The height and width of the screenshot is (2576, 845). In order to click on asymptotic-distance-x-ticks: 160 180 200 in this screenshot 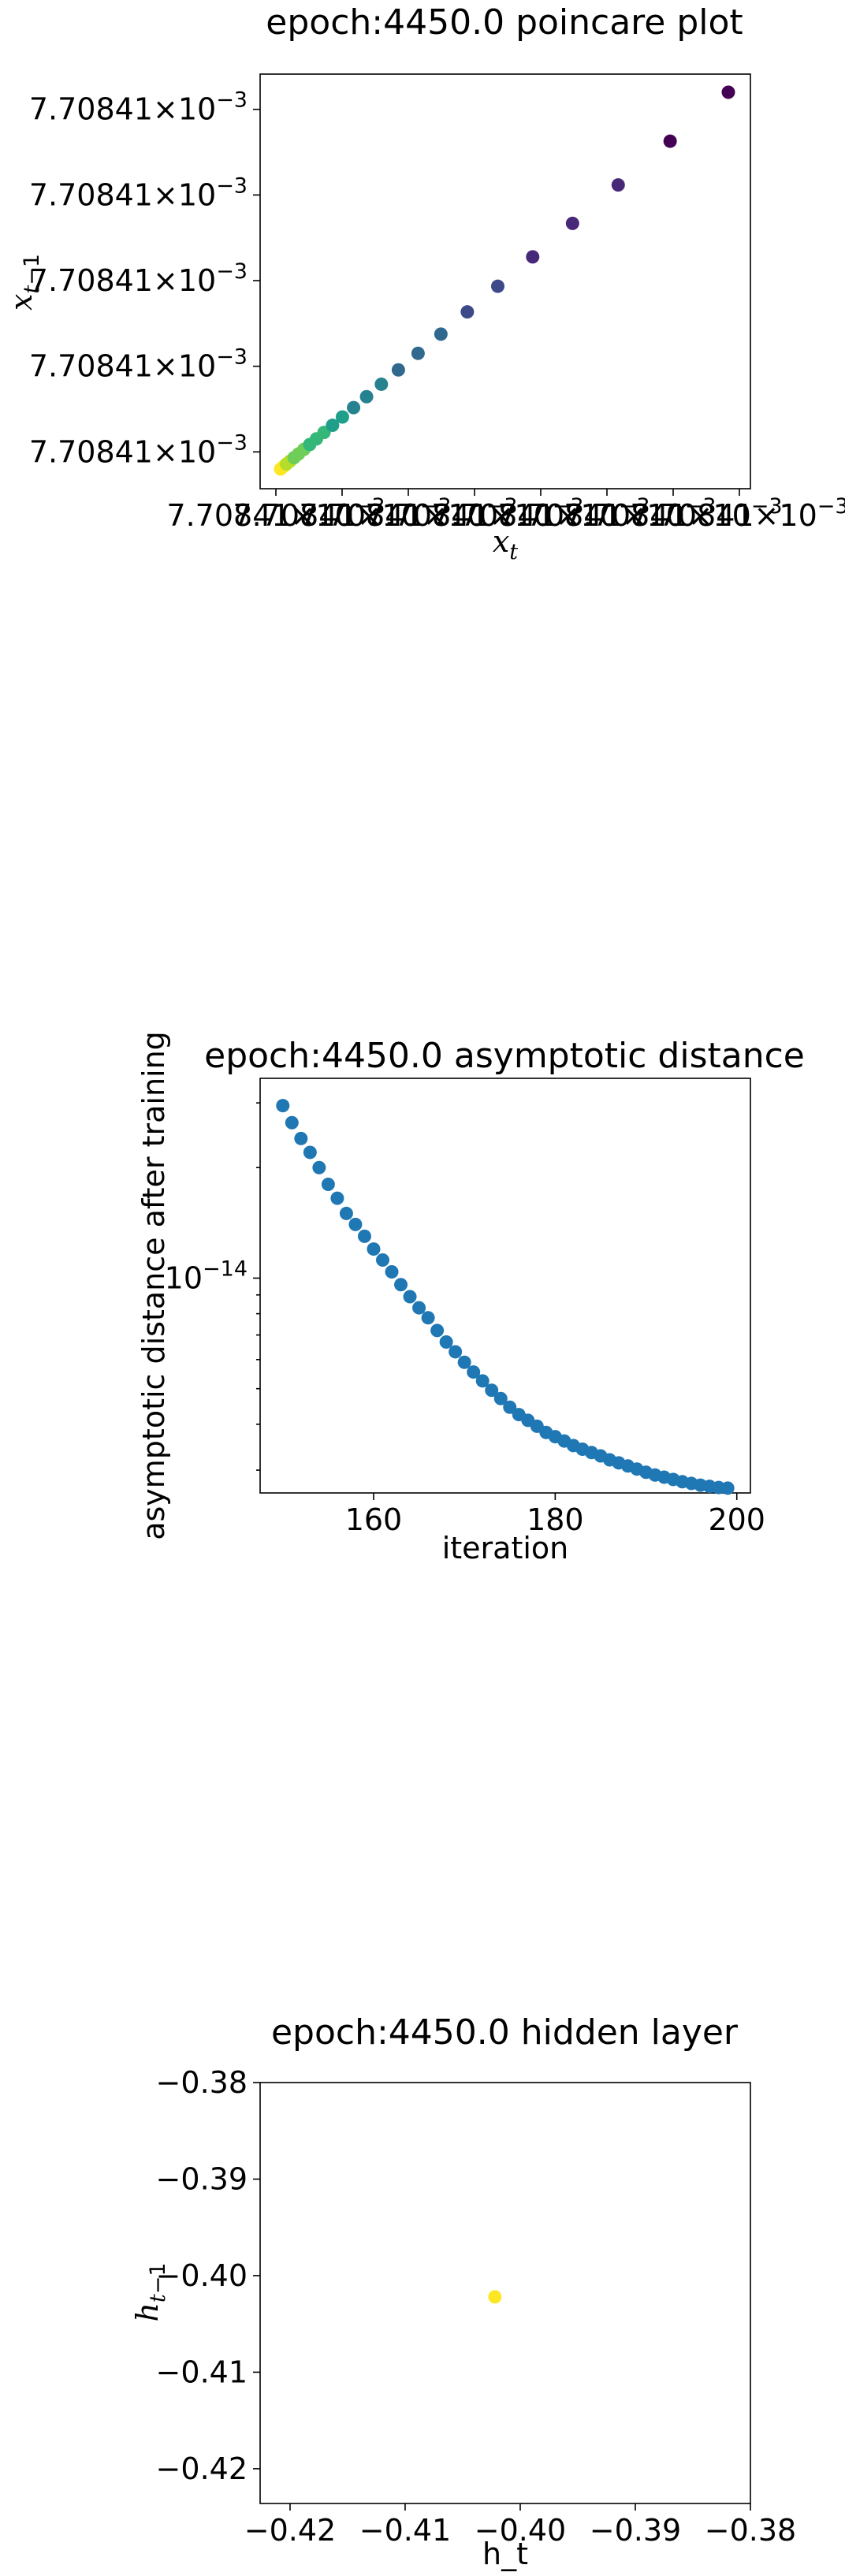, I will do `click(555, 1515)`.